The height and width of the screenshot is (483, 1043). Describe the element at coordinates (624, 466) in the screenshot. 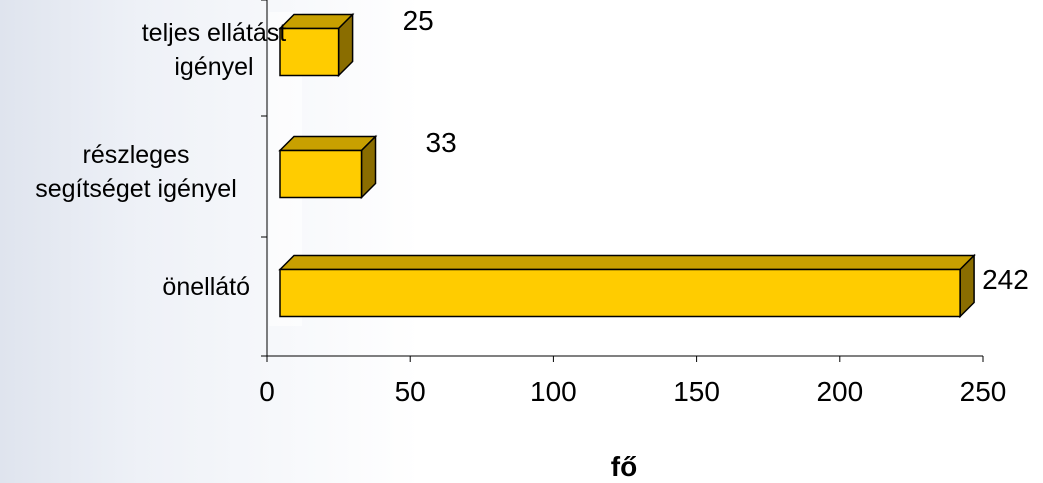

I see `x-axis-title: fő` at that location.